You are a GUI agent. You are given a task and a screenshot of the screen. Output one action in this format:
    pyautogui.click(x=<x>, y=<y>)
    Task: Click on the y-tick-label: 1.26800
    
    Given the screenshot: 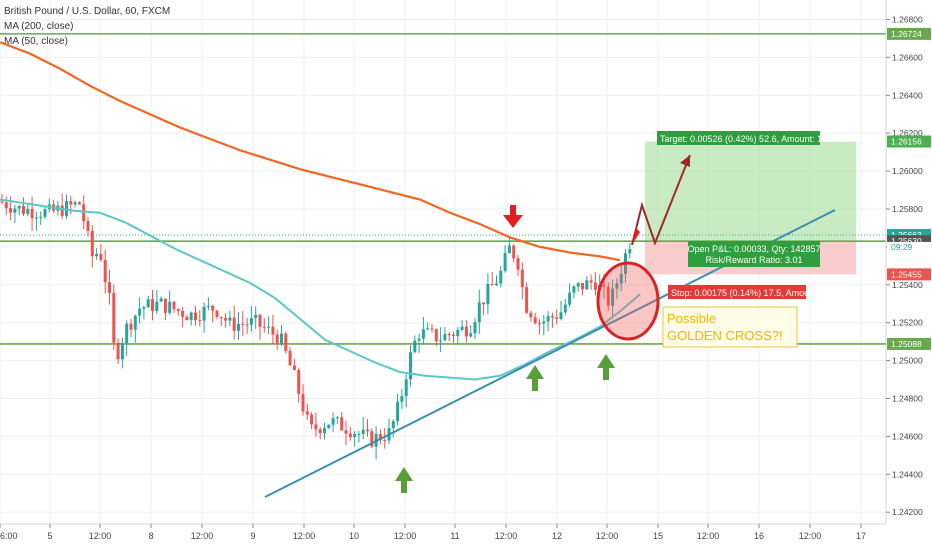 What is the action you would take?
    pyautogui.click(x=907, y=19)
    